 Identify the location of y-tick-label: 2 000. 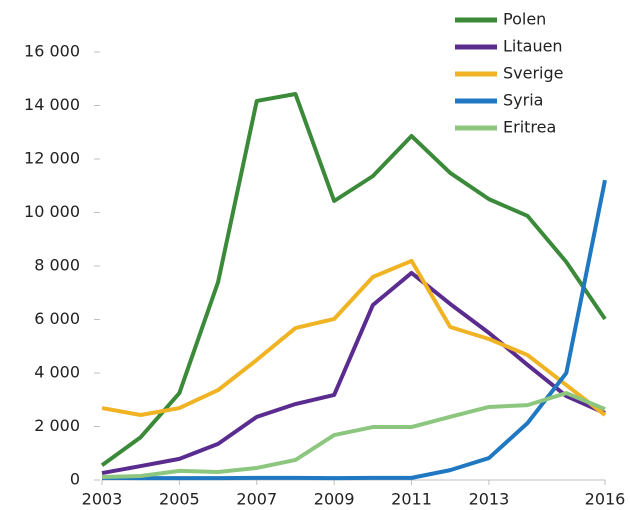
(57, 425).